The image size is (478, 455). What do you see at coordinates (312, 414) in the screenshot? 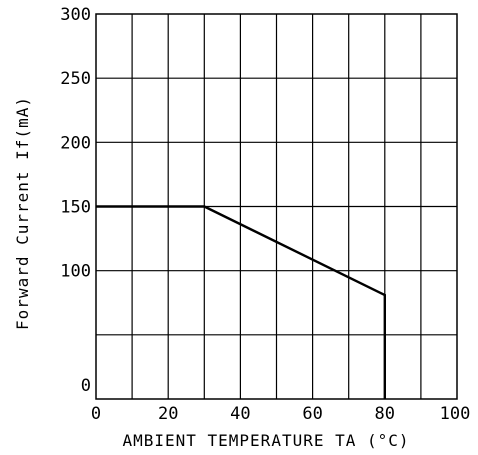
I see `x-tick-label: 60` at bounding box center [312, 414].